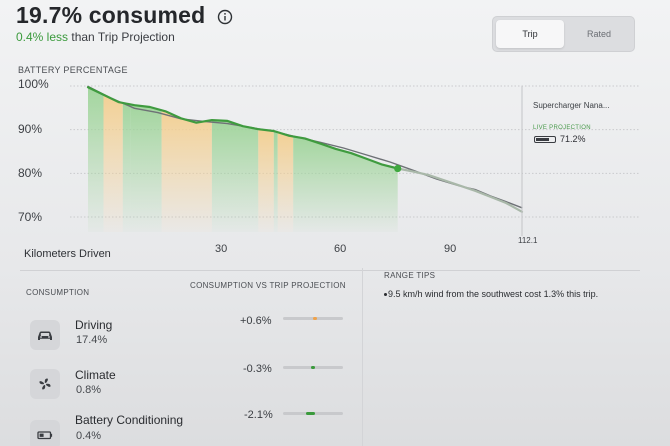 This screenshot has width=670, height=446. I want to click on fan-icon, so click(45, 384).